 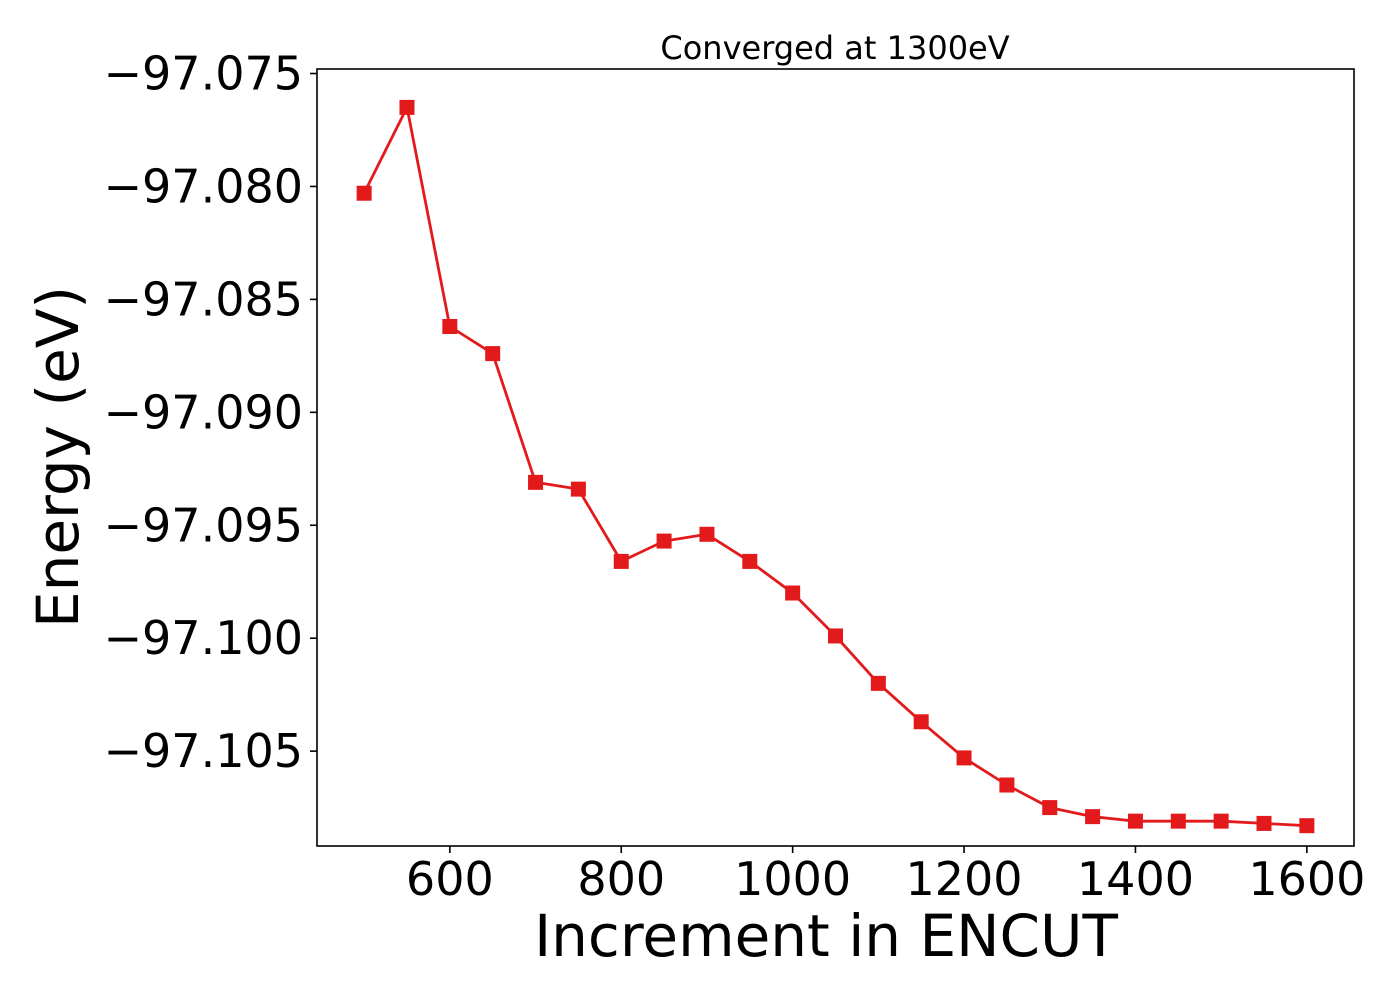 I want to click on y-tick-label: −97.100, so click(x=204, y=638).